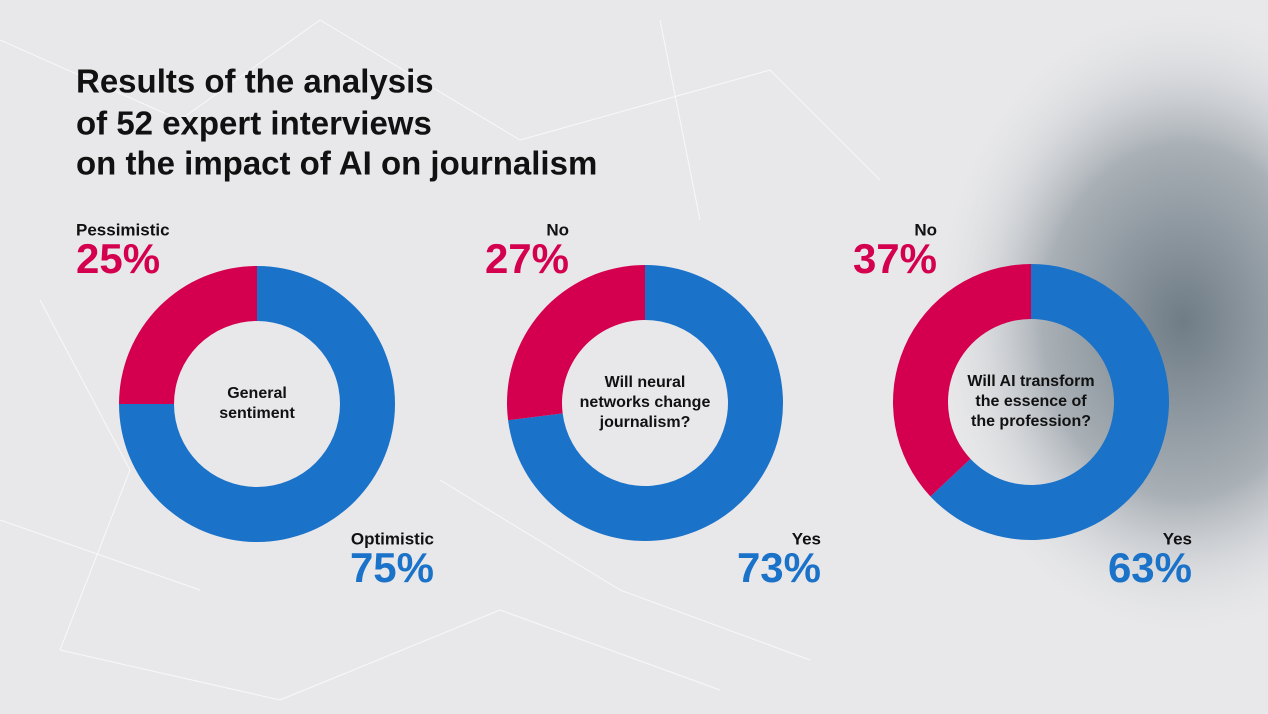 Image resolution: width=1268 pixels, height=714 pixels. Describe the element at coordinates (527, 258) in the screenshot. I see `value-label: 27%` at that location.